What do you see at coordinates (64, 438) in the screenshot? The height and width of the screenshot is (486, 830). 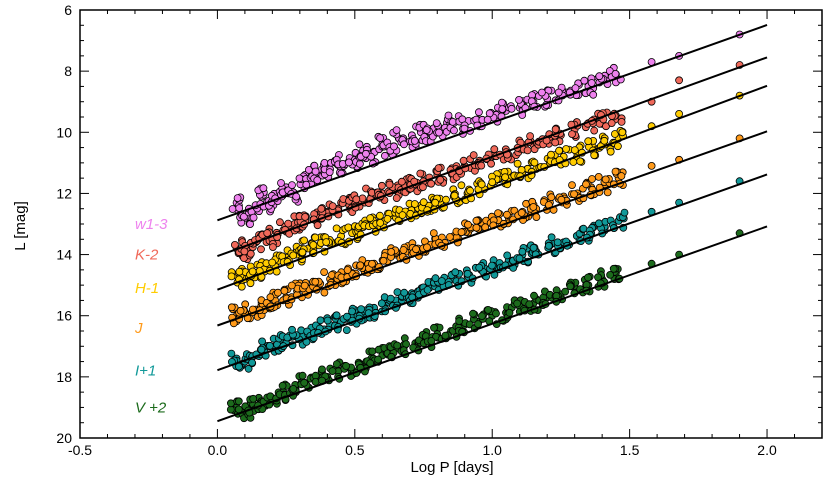 I see `y-tick-label: 20` at bounding box center [64, 438].